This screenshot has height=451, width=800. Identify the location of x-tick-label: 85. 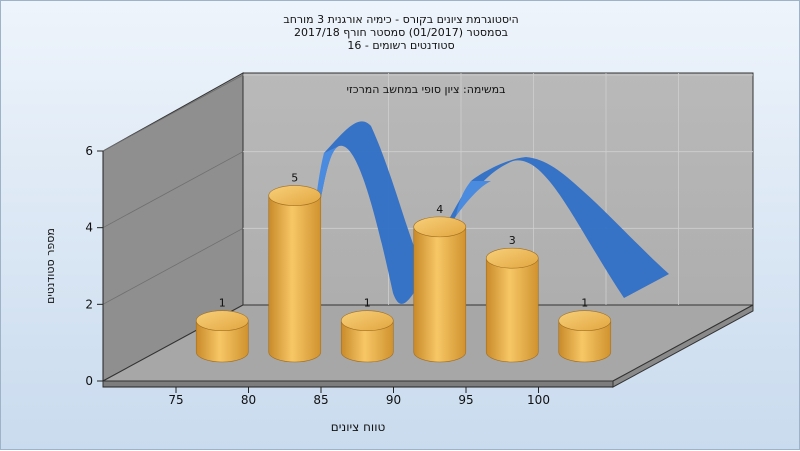
(320, 400).